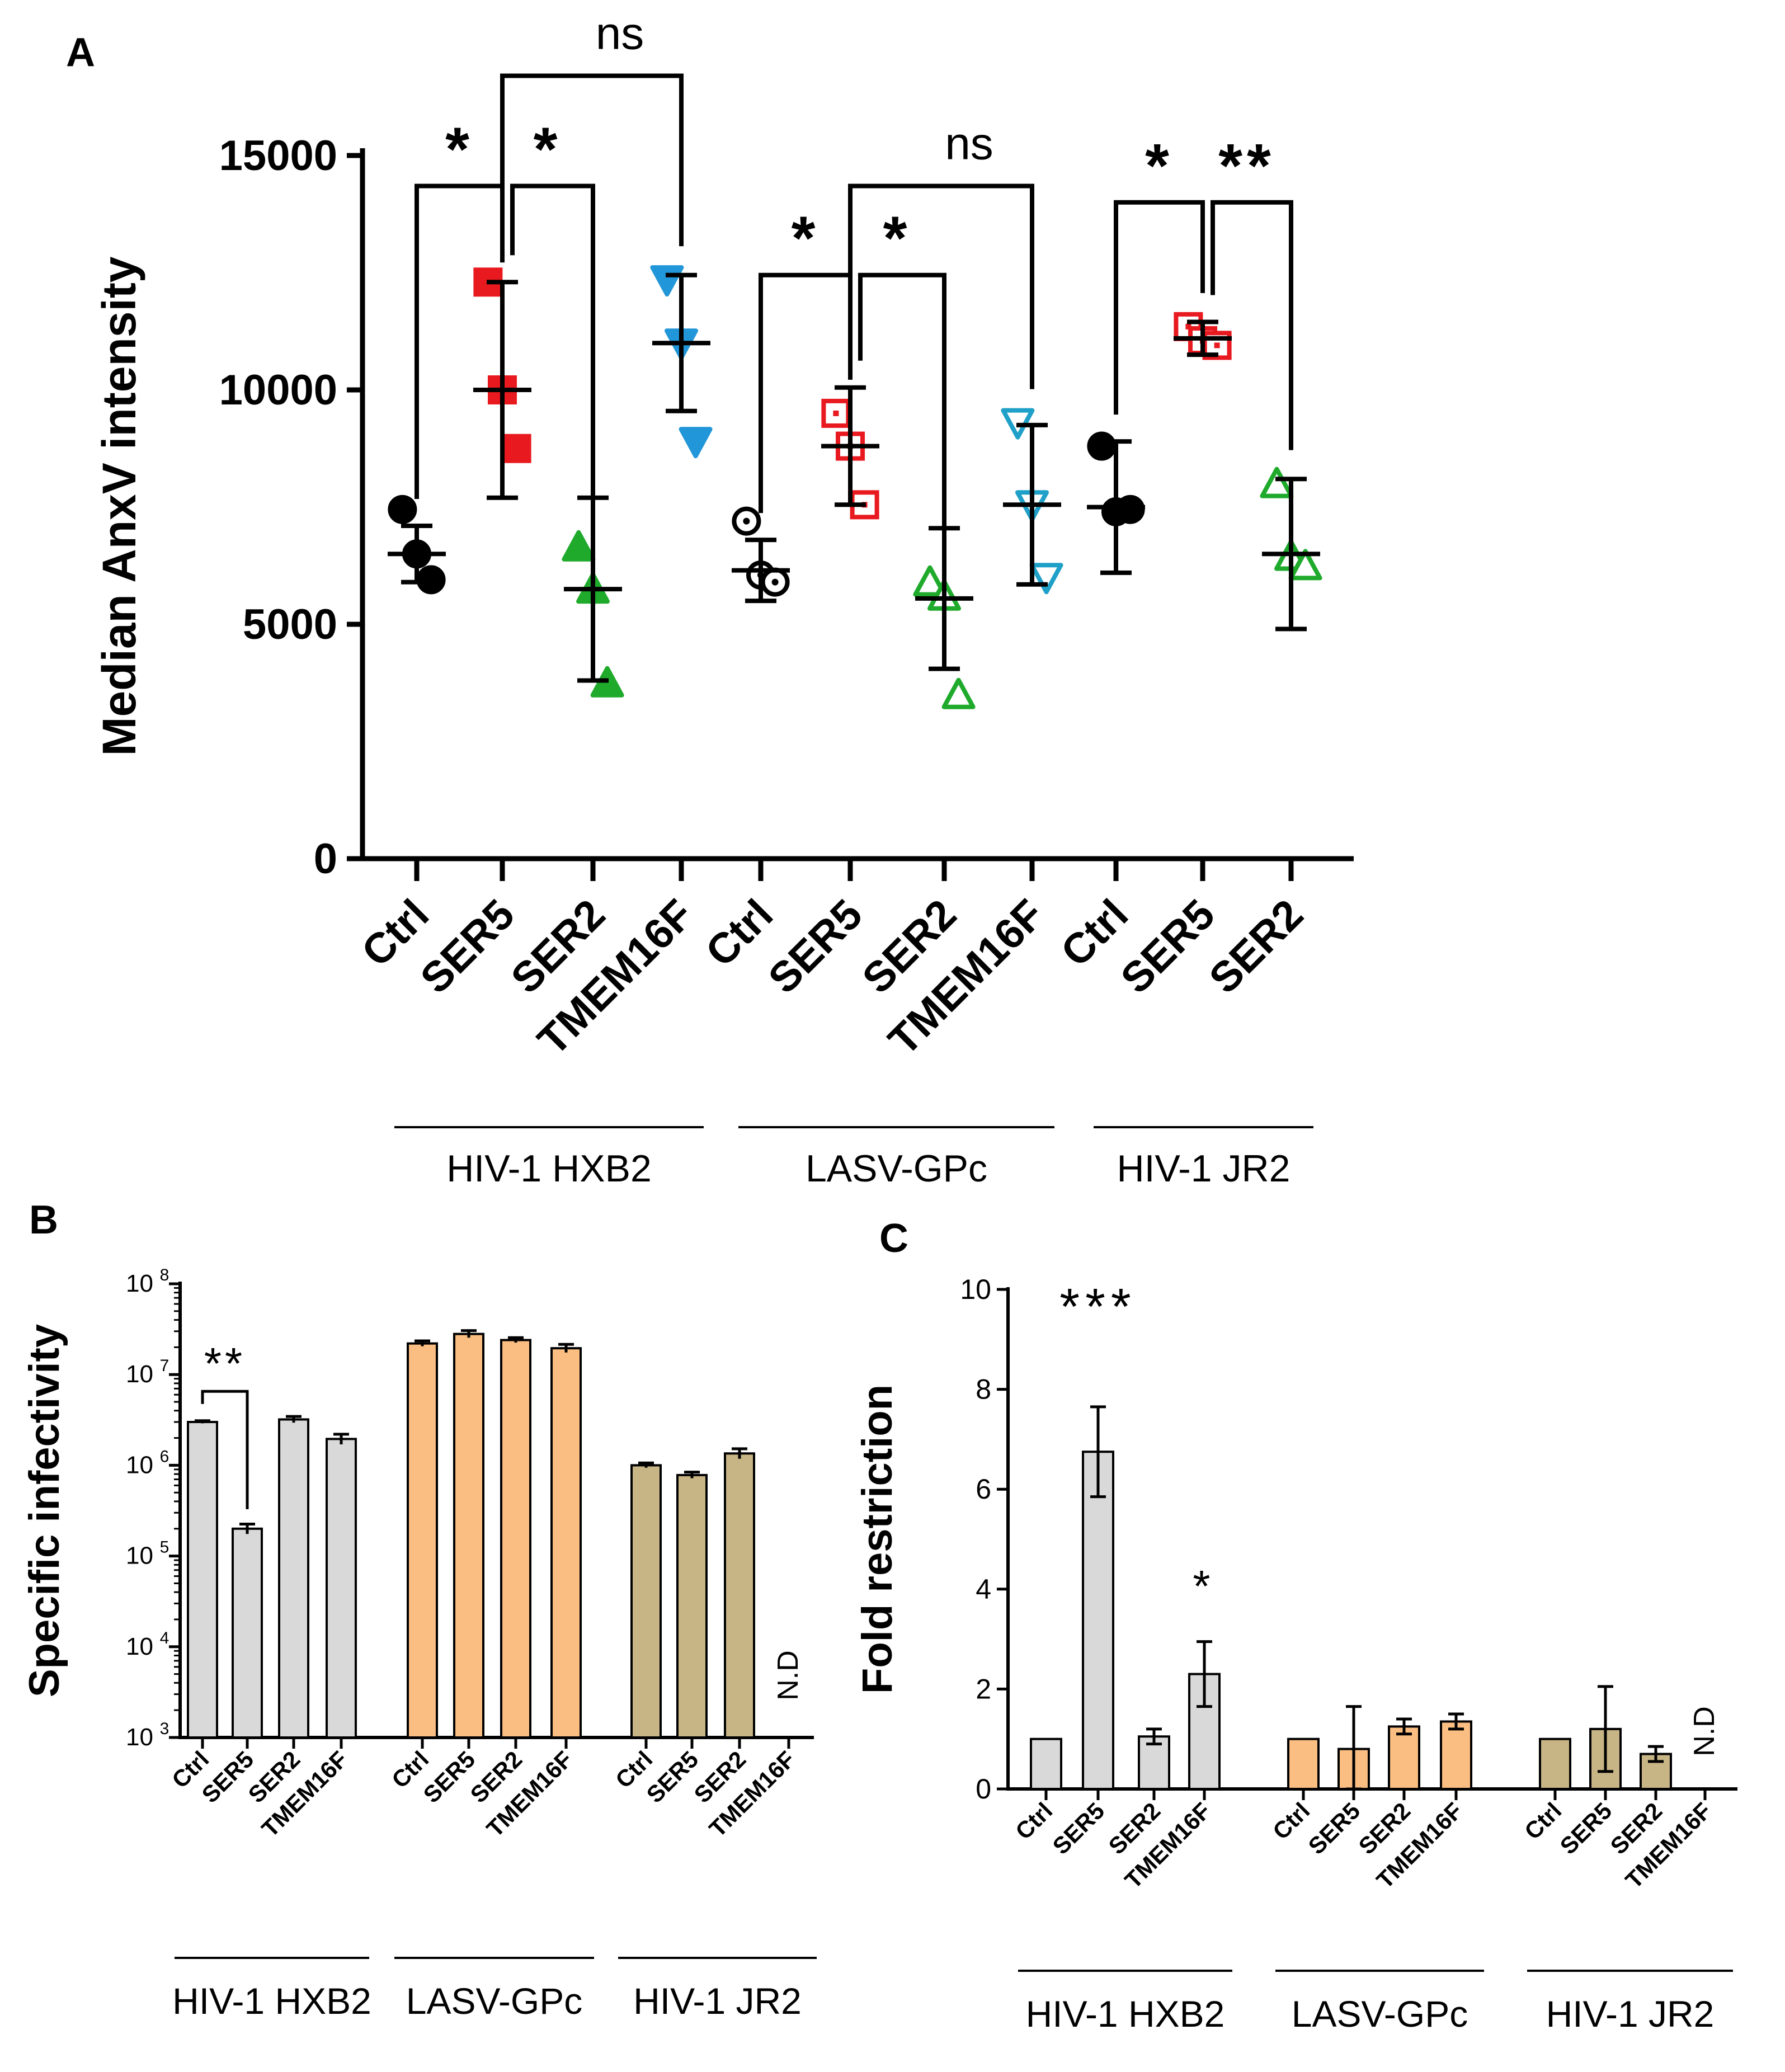 The width and height of the screenshot is (1785, 2072). I want to click on y-axis-label: Fold restriction, so click(877, 1539).